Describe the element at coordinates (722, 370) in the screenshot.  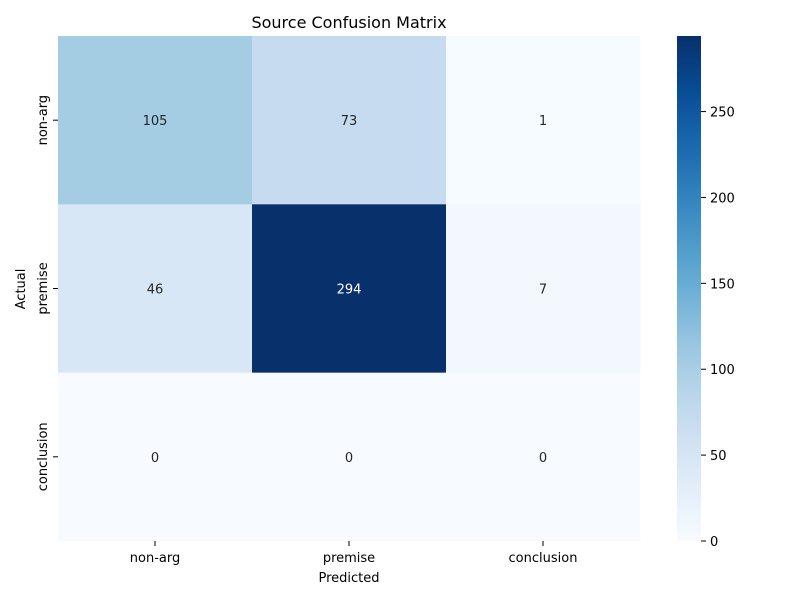
I see `colorbar-tick-label: 100` at that location.